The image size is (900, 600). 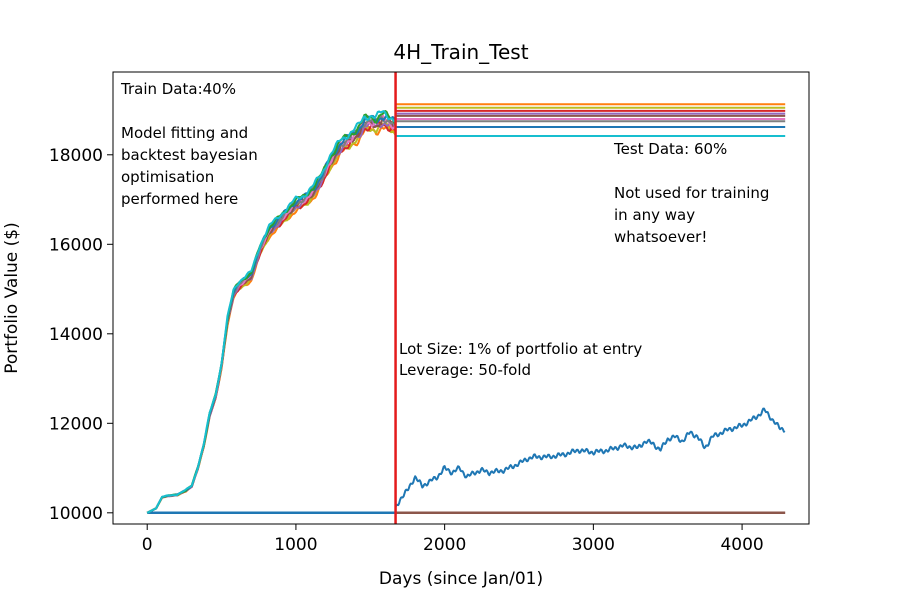 I want to click on x-tick-label-1: 1000, so click(x=295, y=545).